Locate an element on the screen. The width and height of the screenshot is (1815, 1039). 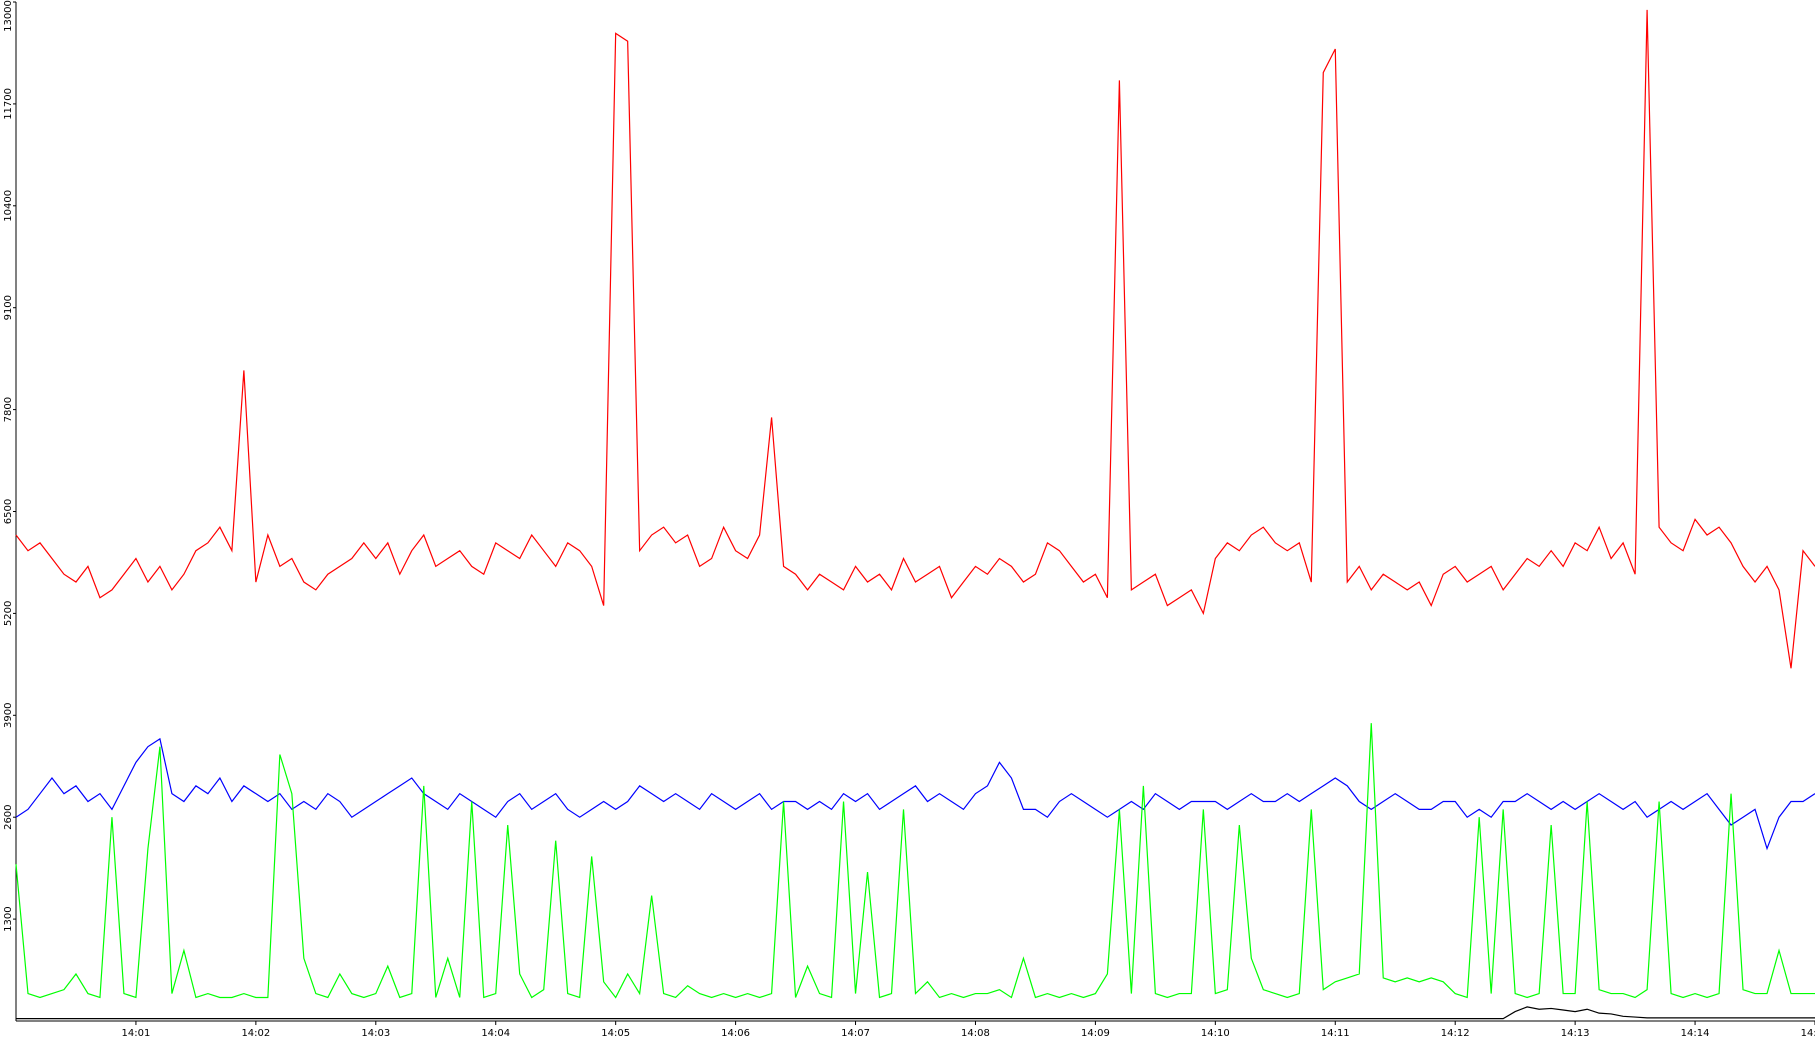
x-tick-label: 14:14 is located at coordinates (1695, 1033).